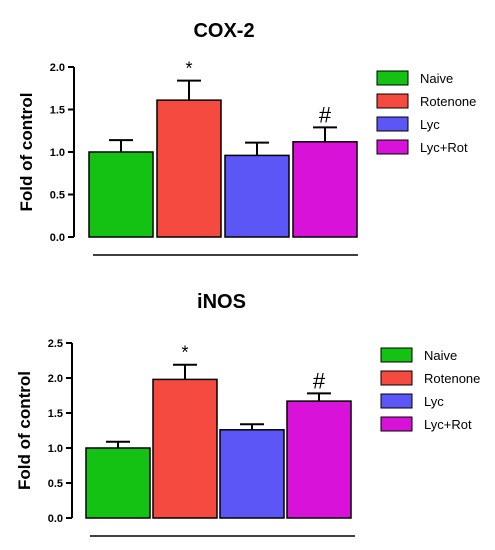 This screenshot has height=550, width=495. I want to click on chart-title: COX-2, so click(223, 31).